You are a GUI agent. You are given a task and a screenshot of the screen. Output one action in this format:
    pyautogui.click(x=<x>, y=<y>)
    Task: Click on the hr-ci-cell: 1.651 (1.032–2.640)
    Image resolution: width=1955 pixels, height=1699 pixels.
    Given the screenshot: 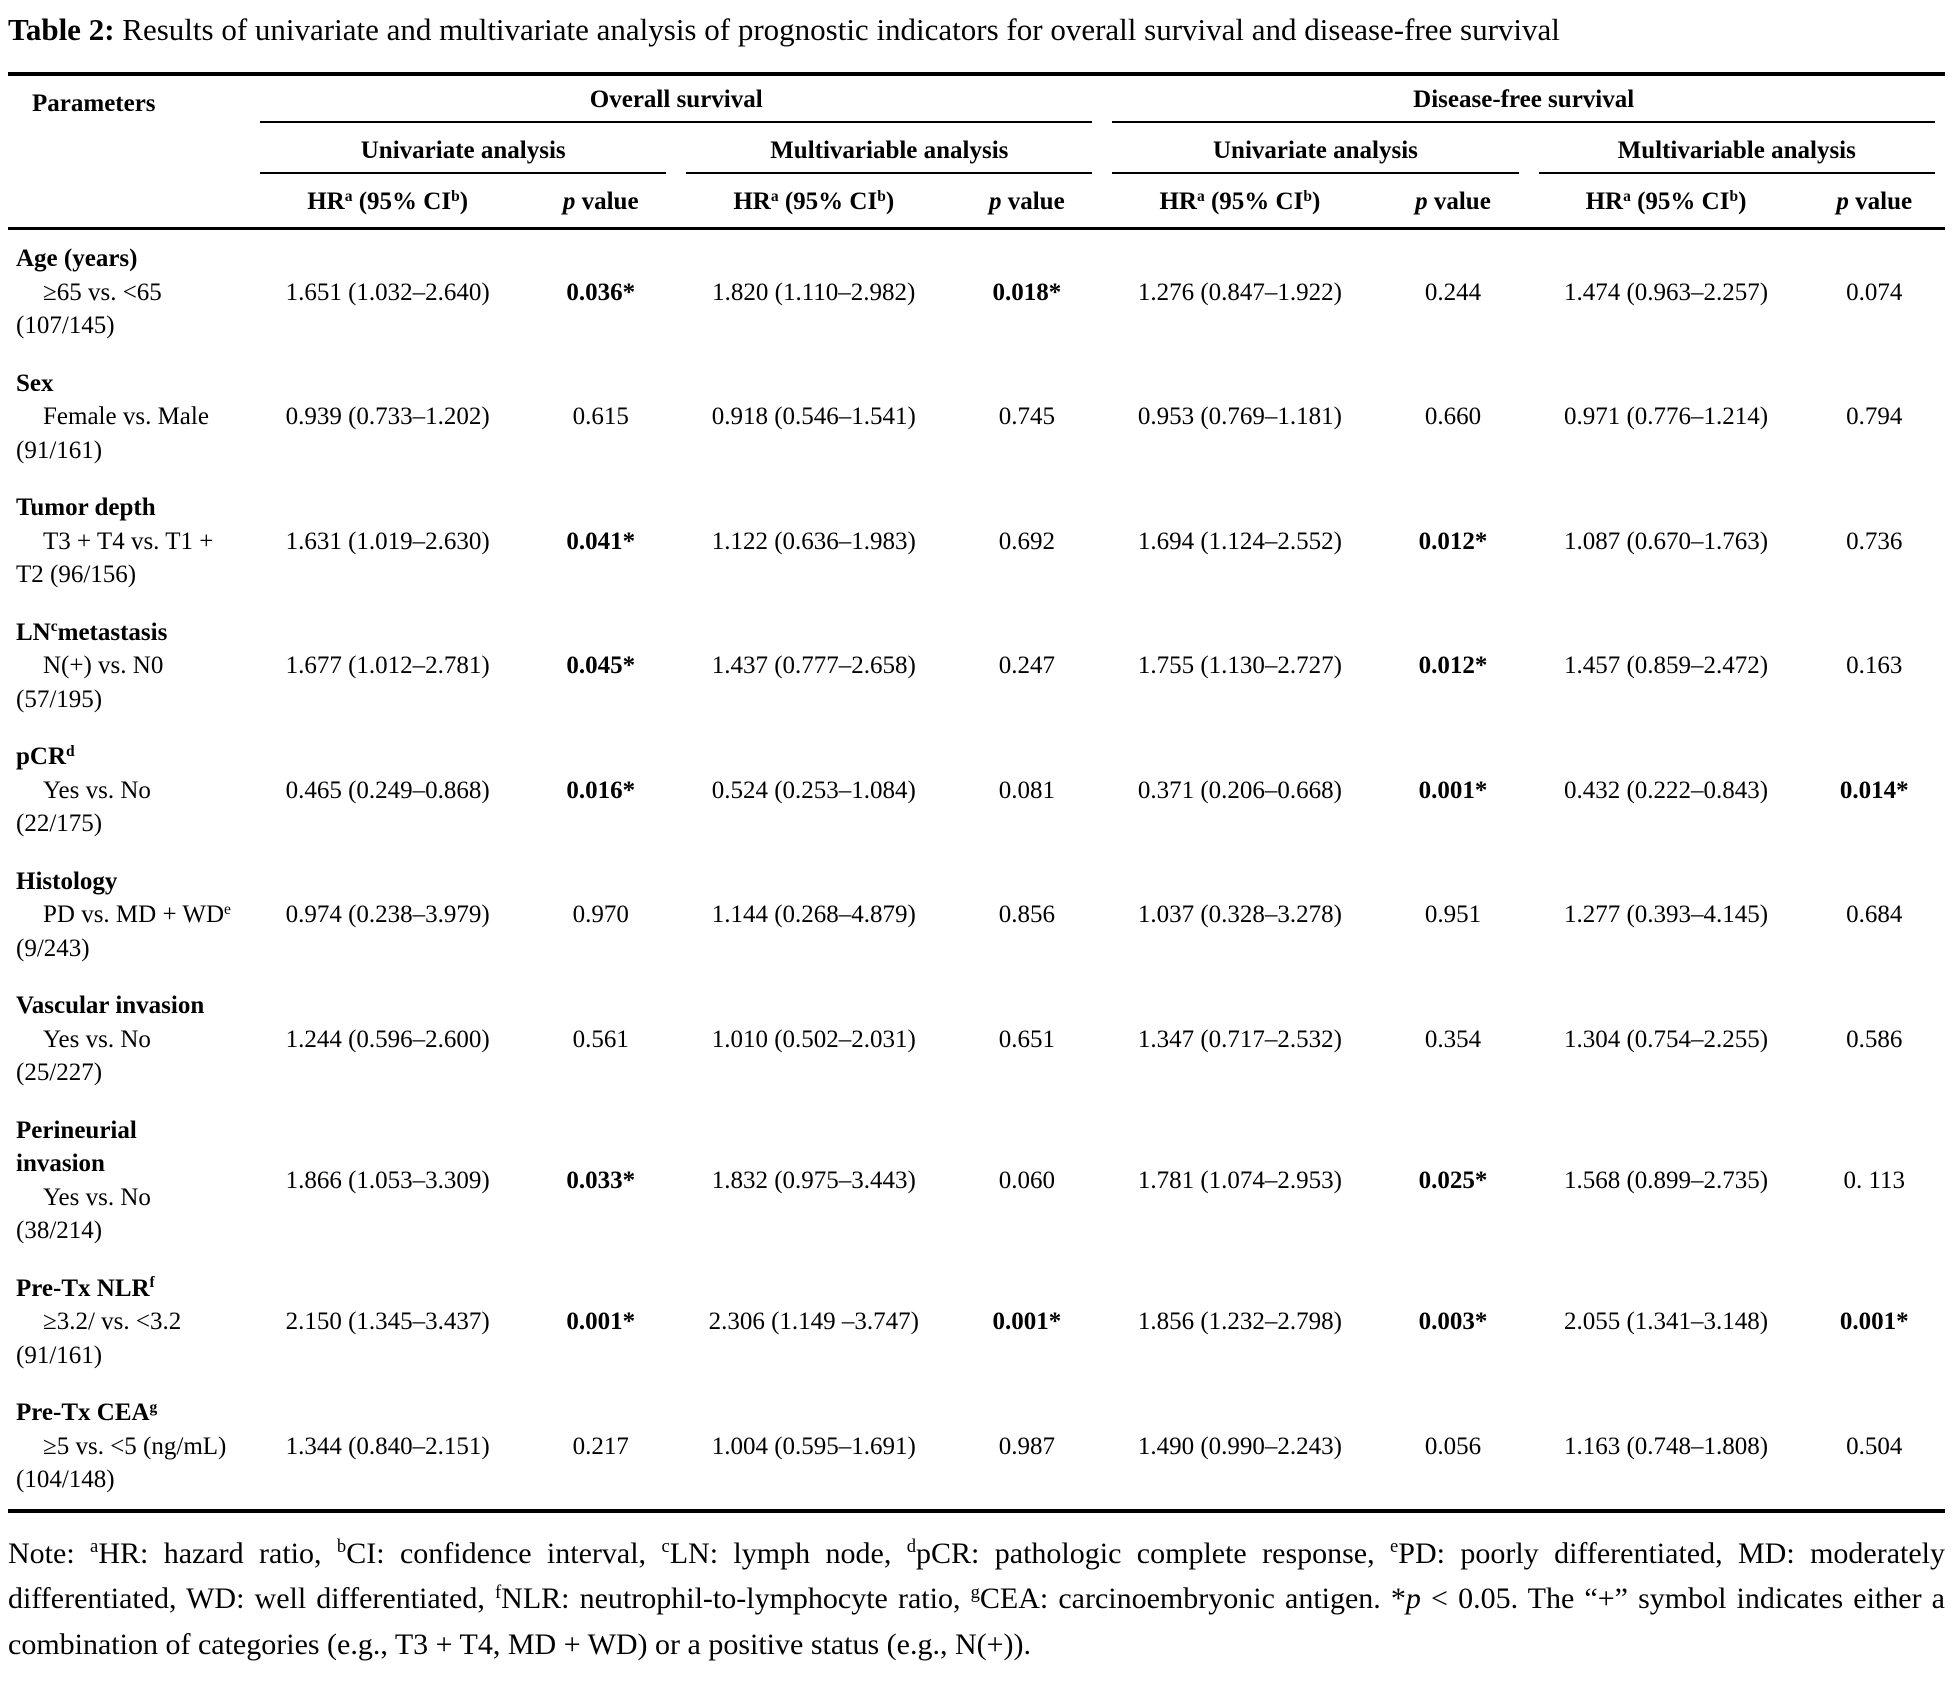 What is the action you would take?
    pyautogui.click(x=387, y=292)
    